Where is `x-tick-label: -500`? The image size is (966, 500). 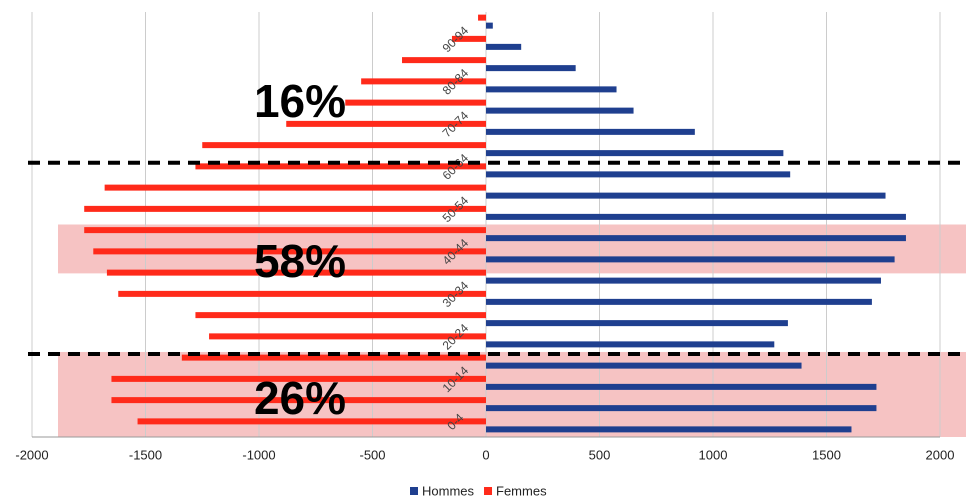
x-tick-label: -500 is located at coordinates (372, 454).